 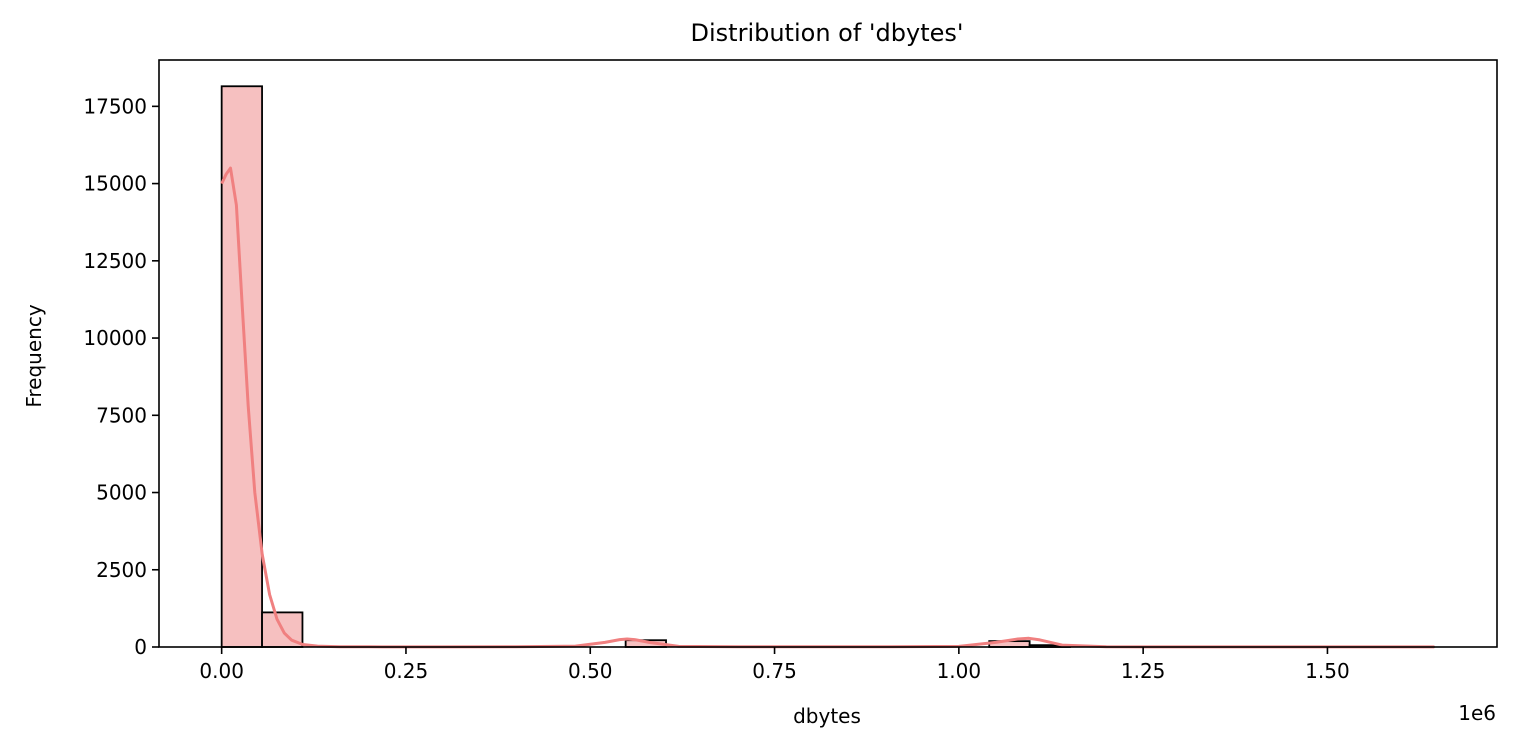 What do you see at coordinates (121, 415) in the screenshot?
I see `y-tick-label-3: 7500` at bounding box center [121, 415].